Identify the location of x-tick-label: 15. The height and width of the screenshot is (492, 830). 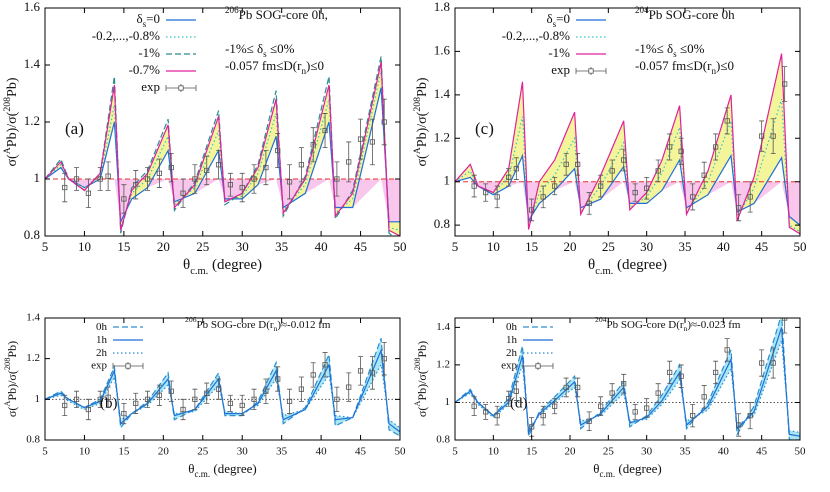
(124, 452).